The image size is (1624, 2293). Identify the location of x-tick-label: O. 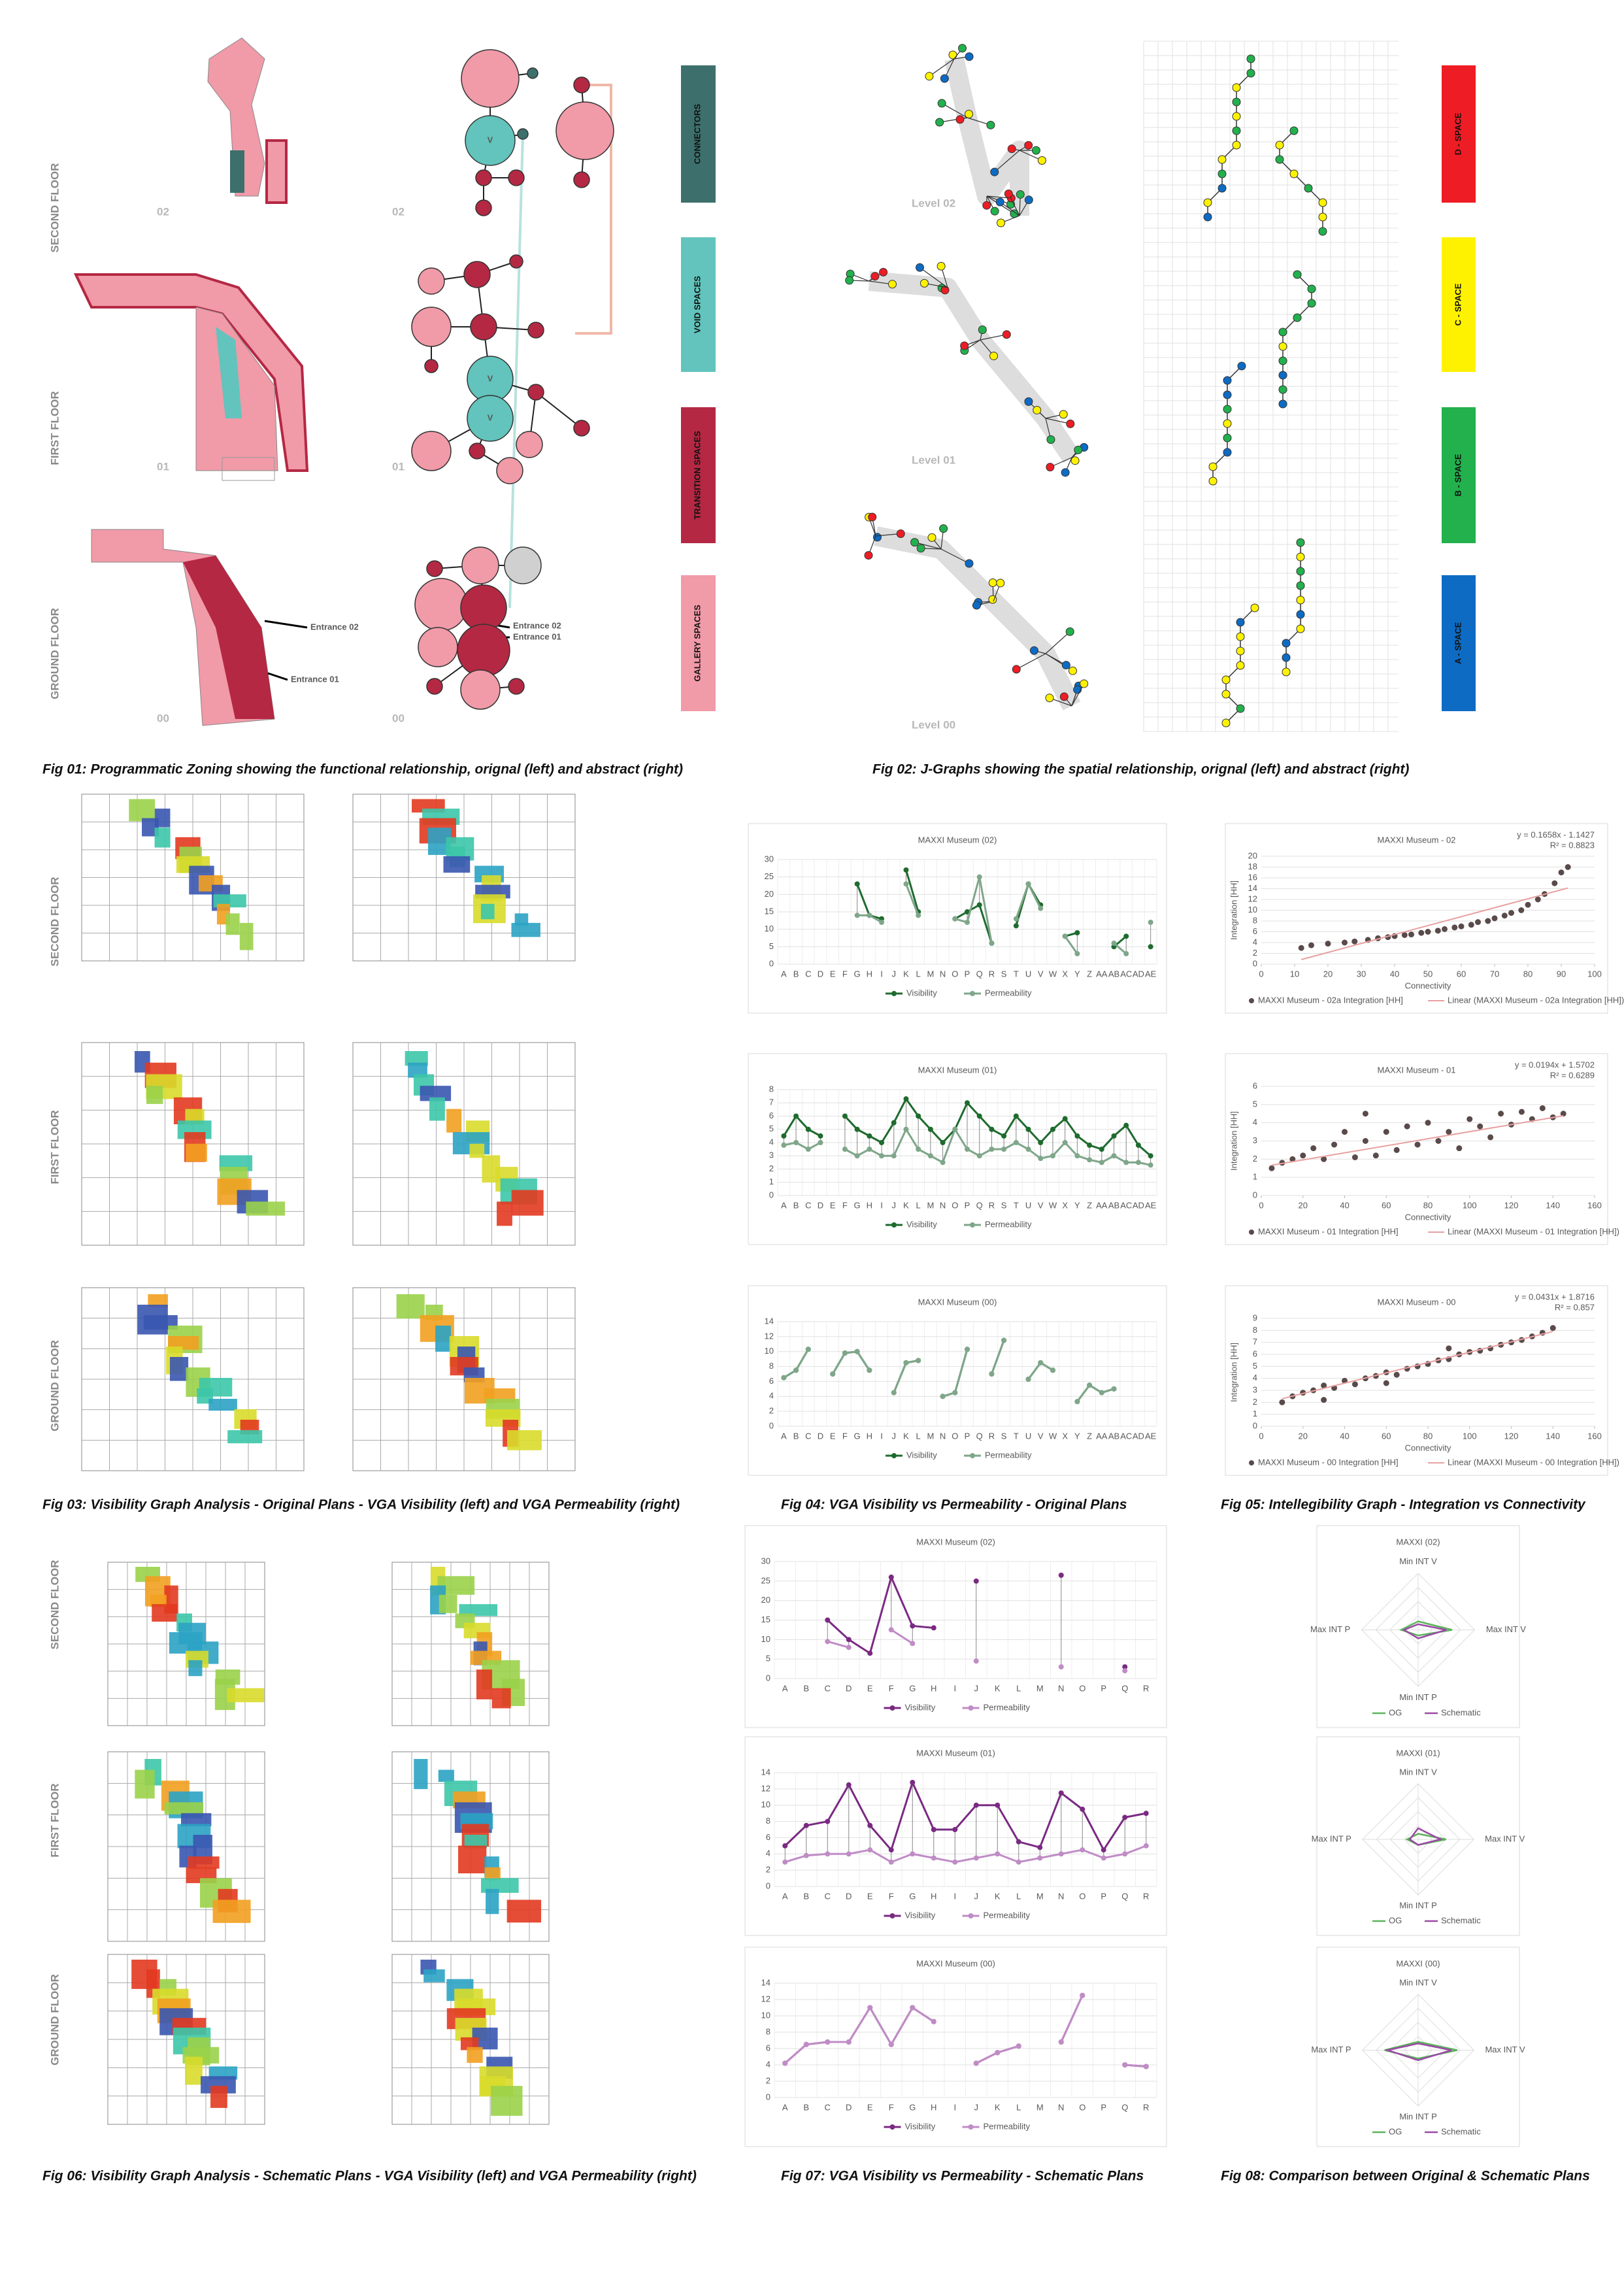
(1082, 1688).